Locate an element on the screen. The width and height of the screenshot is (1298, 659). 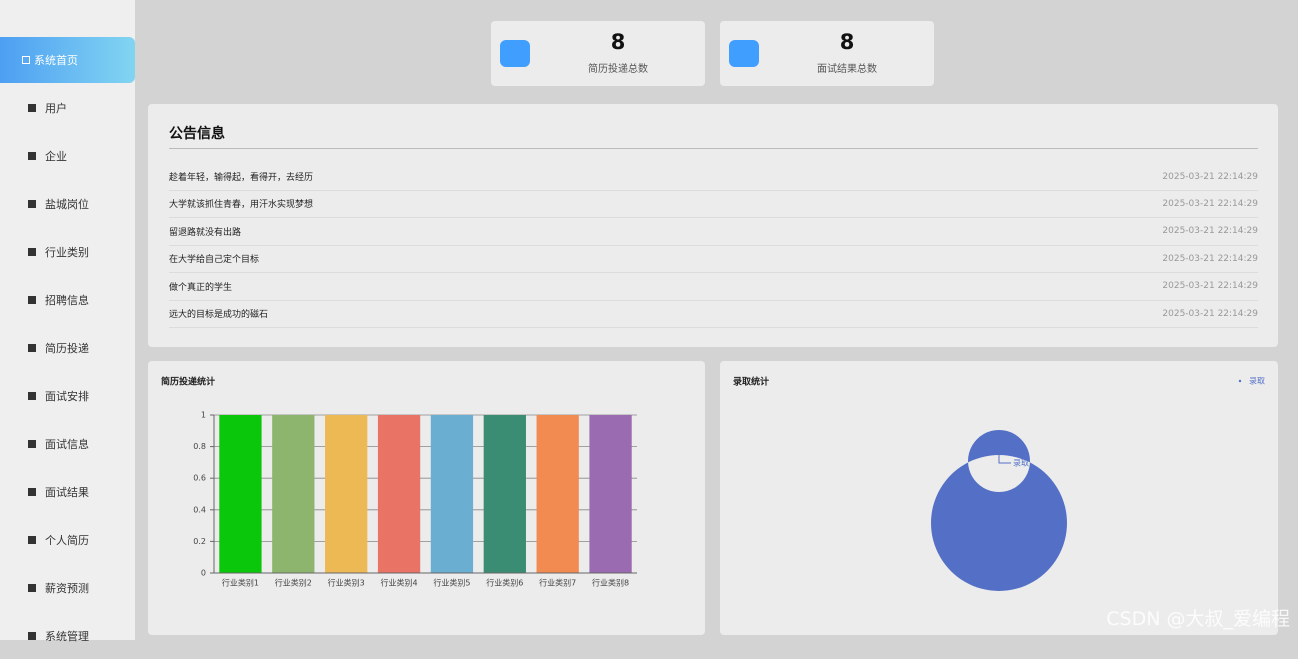
slice-label: 录取 is located at coordinates (1021, 463).